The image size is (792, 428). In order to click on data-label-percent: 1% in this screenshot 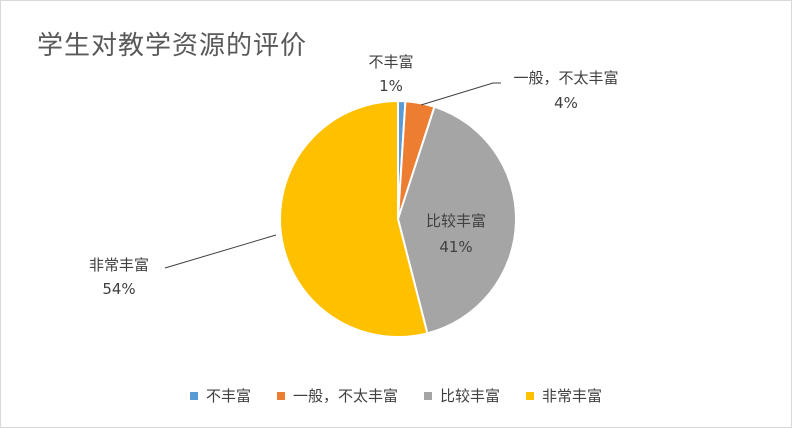, I will do `click(391, 86)`.